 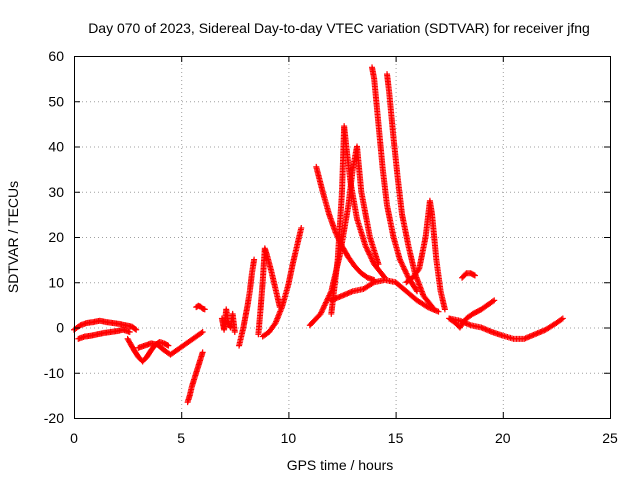 What do you see at coordinates (610, 438) in the screenshot?
I see `x-tick-label: 25` at bounding box center [610, 438].